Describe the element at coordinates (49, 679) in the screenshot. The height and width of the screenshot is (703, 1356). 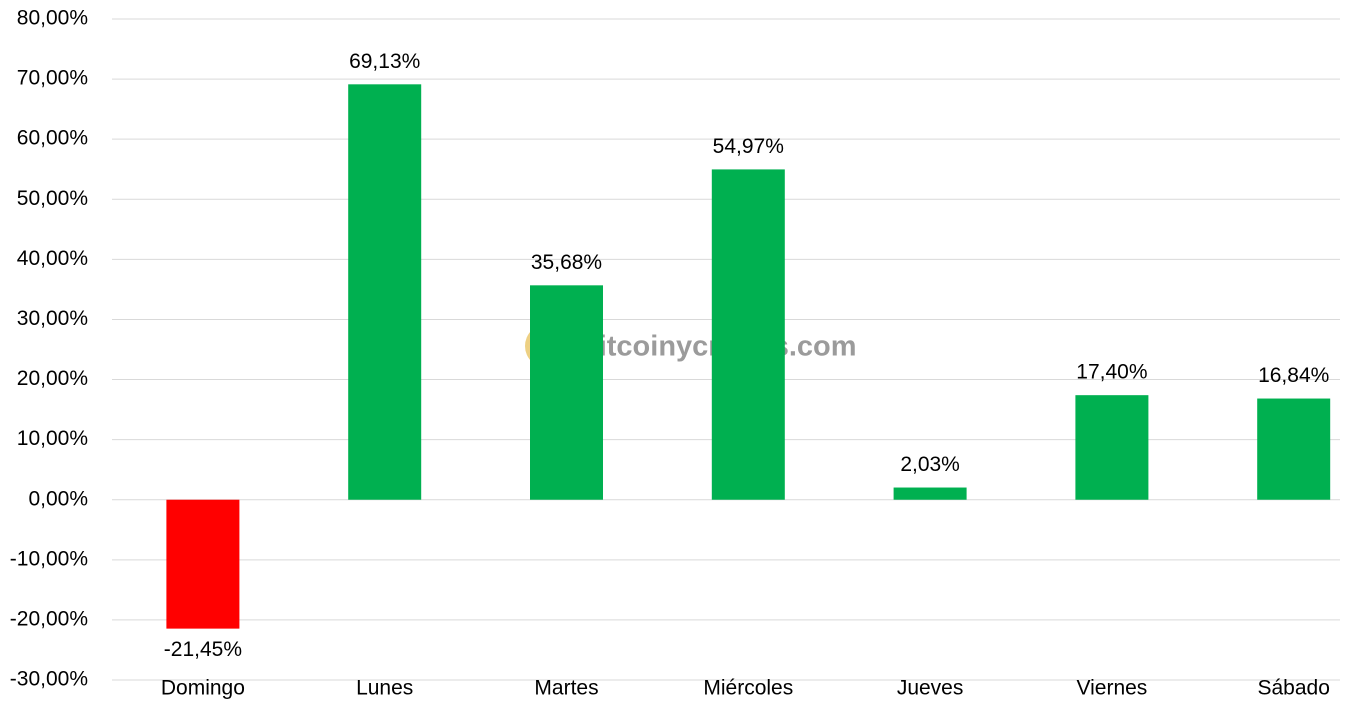
I see `y-tick-label: -30,00%` at that location.